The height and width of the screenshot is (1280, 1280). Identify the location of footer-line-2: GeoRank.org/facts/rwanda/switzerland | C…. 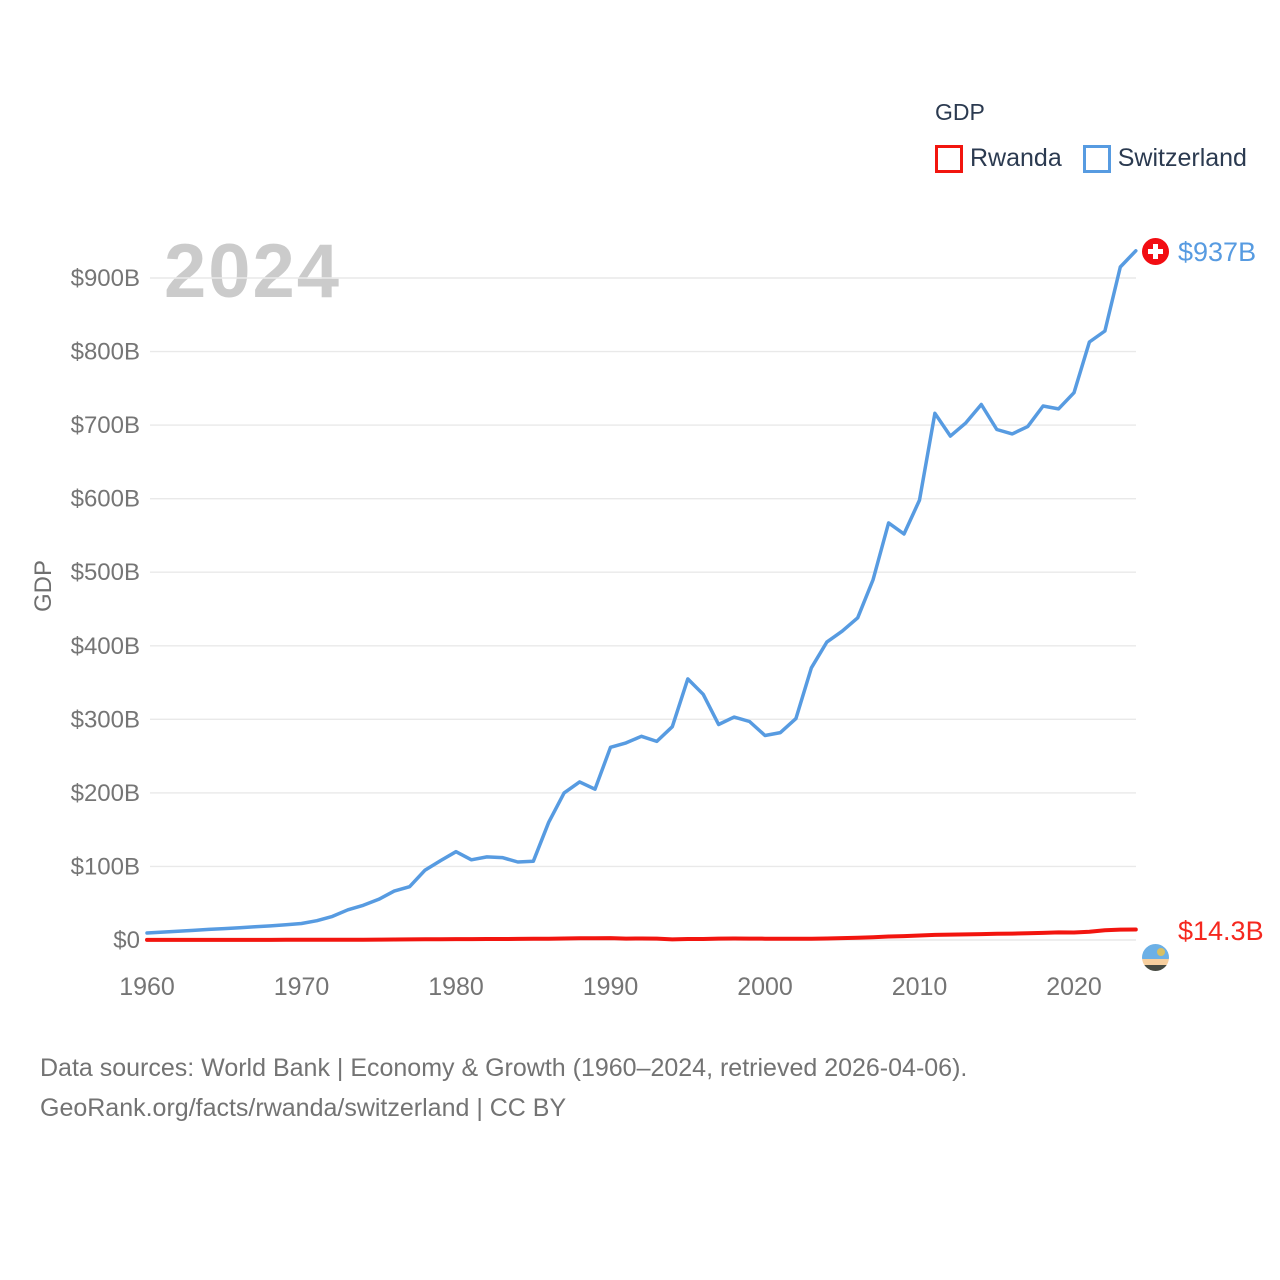
(303, 1108).